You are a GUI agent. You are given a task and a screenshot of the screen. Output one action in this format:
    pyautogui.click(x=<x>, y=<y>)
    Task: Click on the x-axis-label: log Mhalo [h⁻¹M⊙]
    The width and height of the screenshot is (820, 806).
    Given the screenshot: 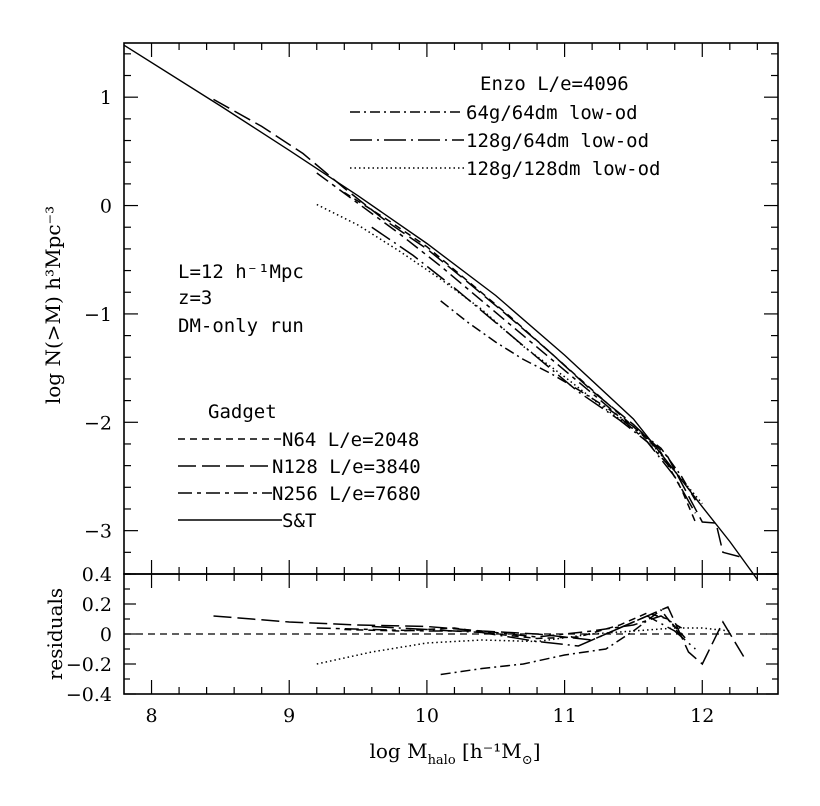 What is the action you would take?
    pyautogui.click(x=454, y=753)
    